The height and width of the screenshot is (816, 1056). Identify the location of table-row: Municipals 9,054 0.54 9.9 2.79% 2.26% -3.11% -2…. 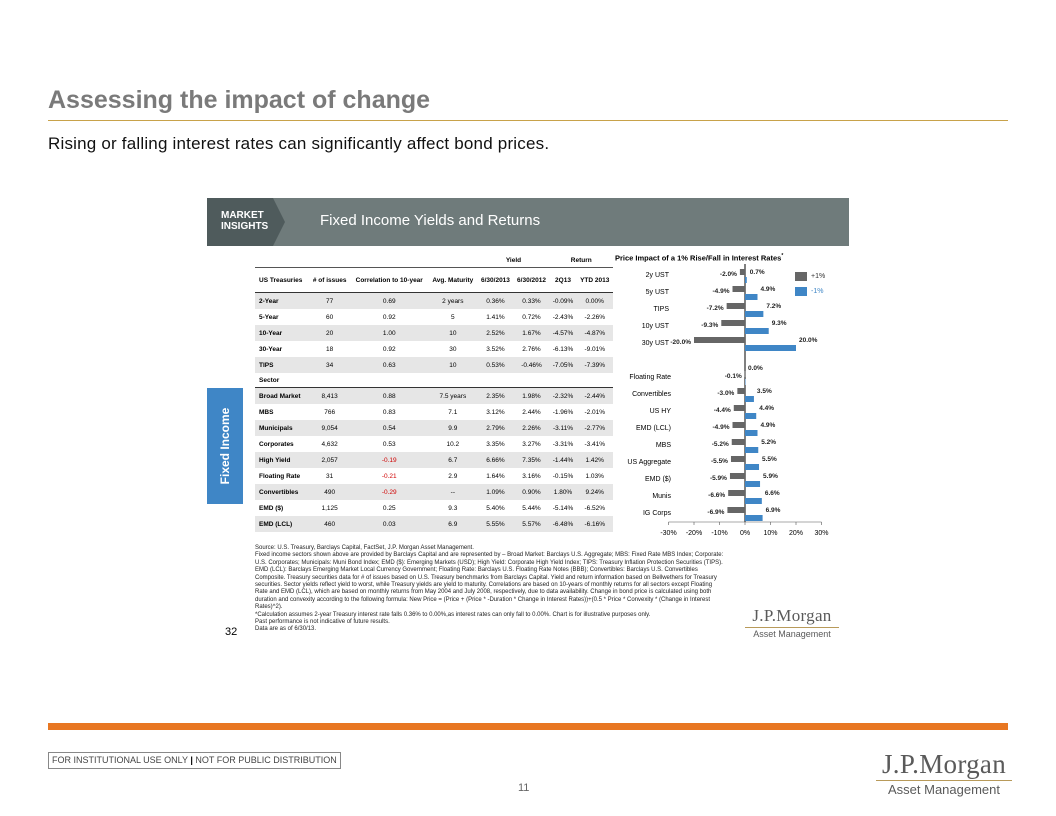
(434, 428).